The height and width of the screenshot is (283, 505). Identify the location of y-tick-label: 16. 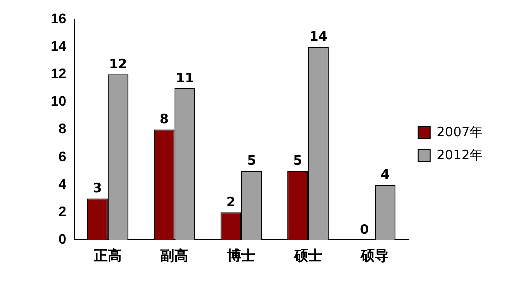
(58, 18).